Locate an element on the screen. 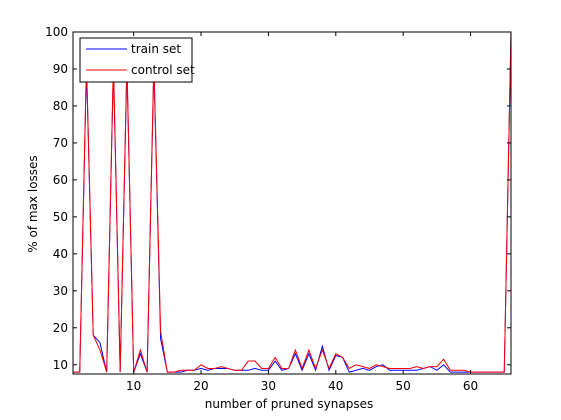  y-tick-label: 70 is located at coordinates (60, 143).